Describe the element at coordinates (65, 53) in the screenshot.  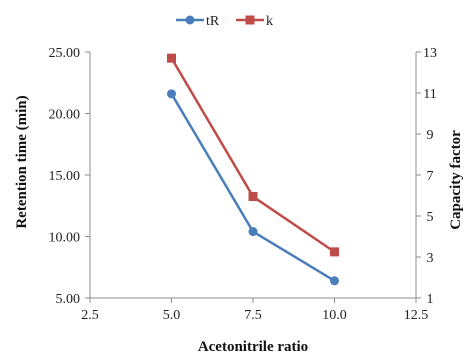
I see `y-tick-label: 25.00` at that location.